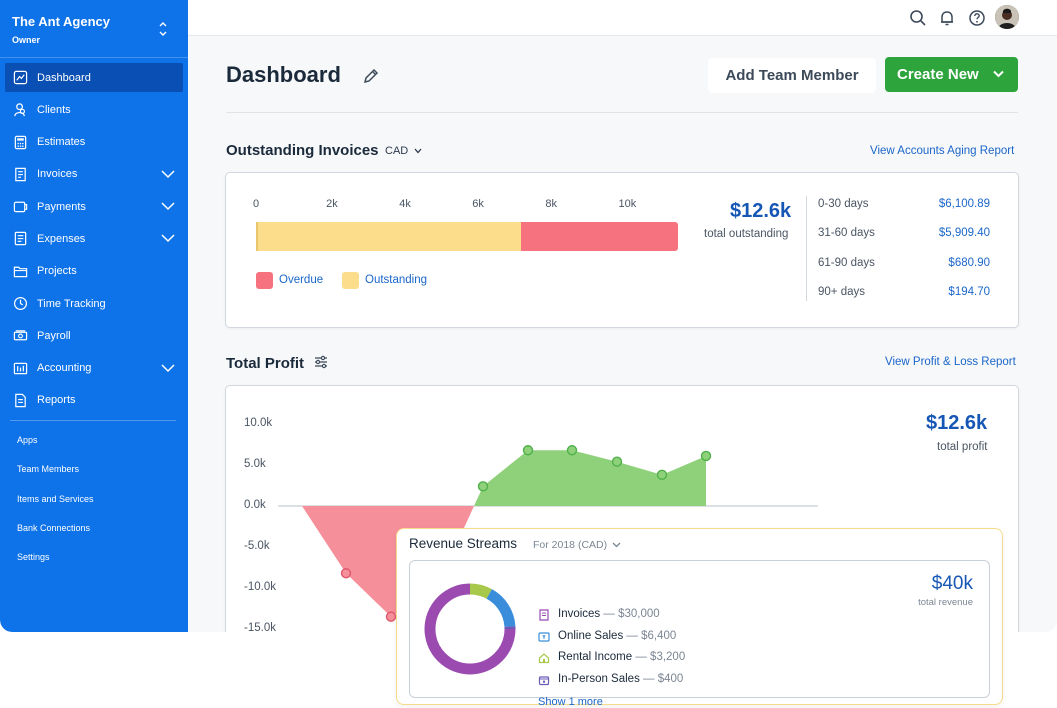 Image resolution: width=1057 pixels, height=708 pixels. Describe the element at coordinates (544, 680) in the screenshot. I see `store-icon` at that location.